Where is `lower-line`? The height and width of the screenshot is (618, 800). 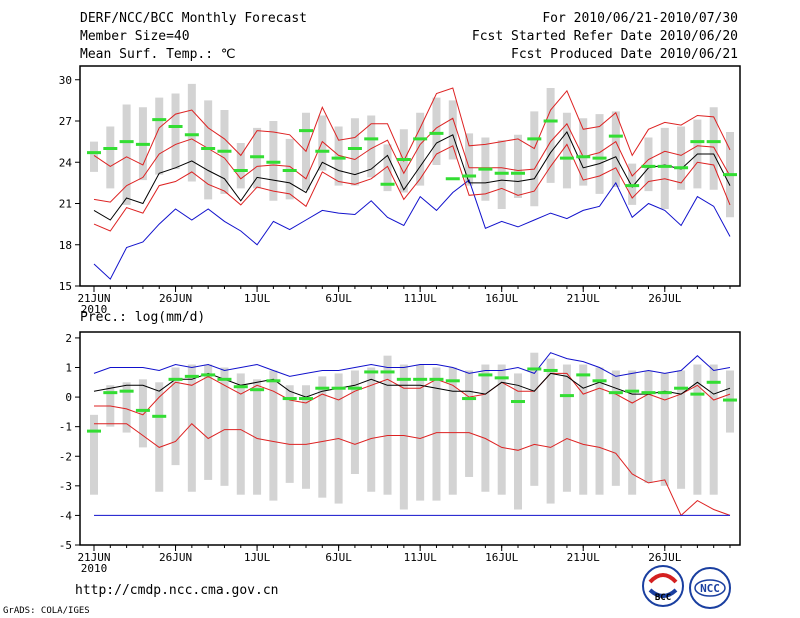 lower-line is located at coordinates (412, 469).